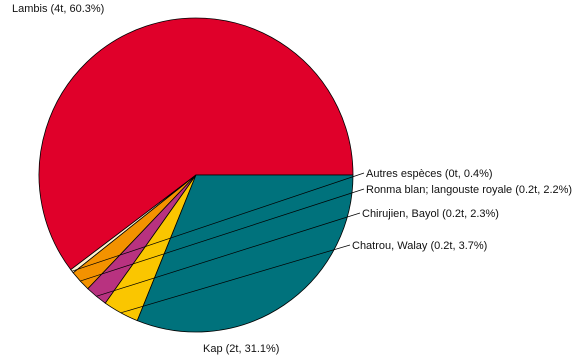 This screenshot has height=360, width=580. Describe the element at coordinates (235, 279) in the screenshot. I see `leader-line-chatrou-walay` at that location.